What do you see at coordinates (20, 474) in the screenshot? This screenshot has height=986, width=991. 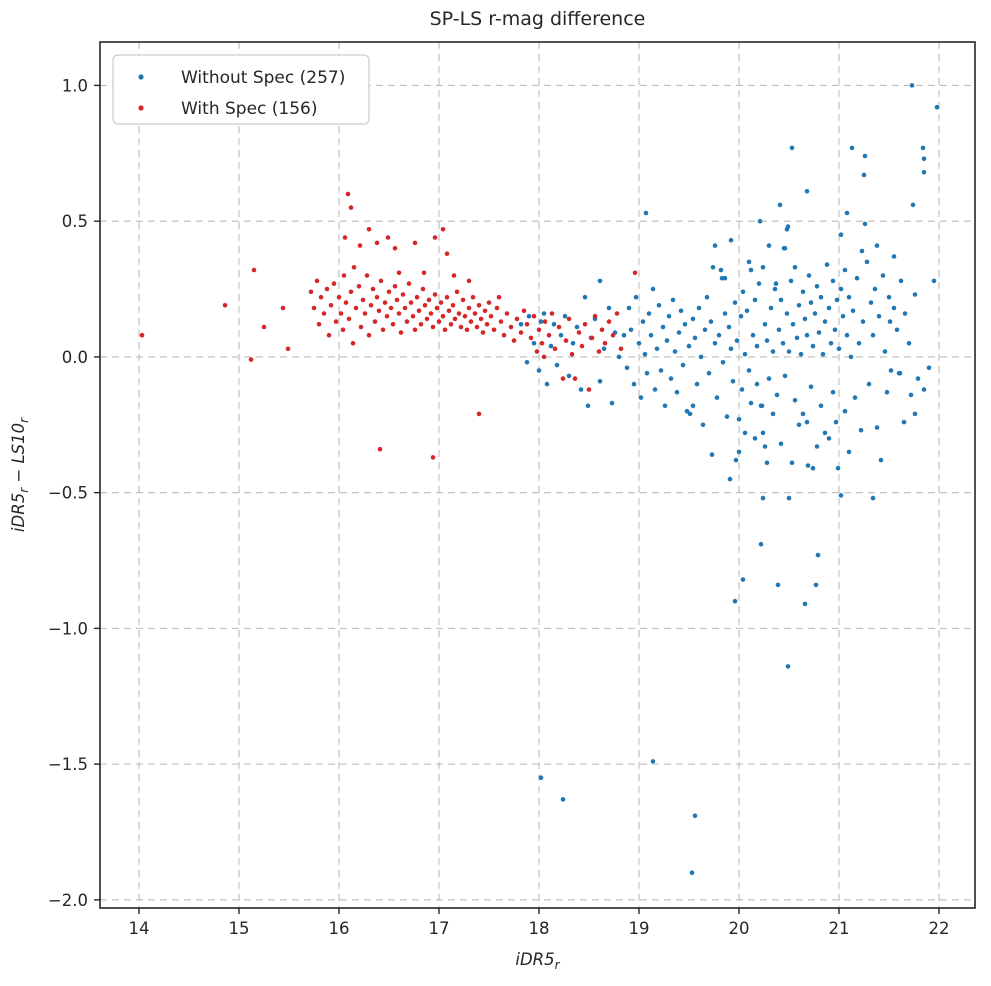 I see `y-axis-label: iDR5r​ − LS10r​` at bounding box center [20, 474].